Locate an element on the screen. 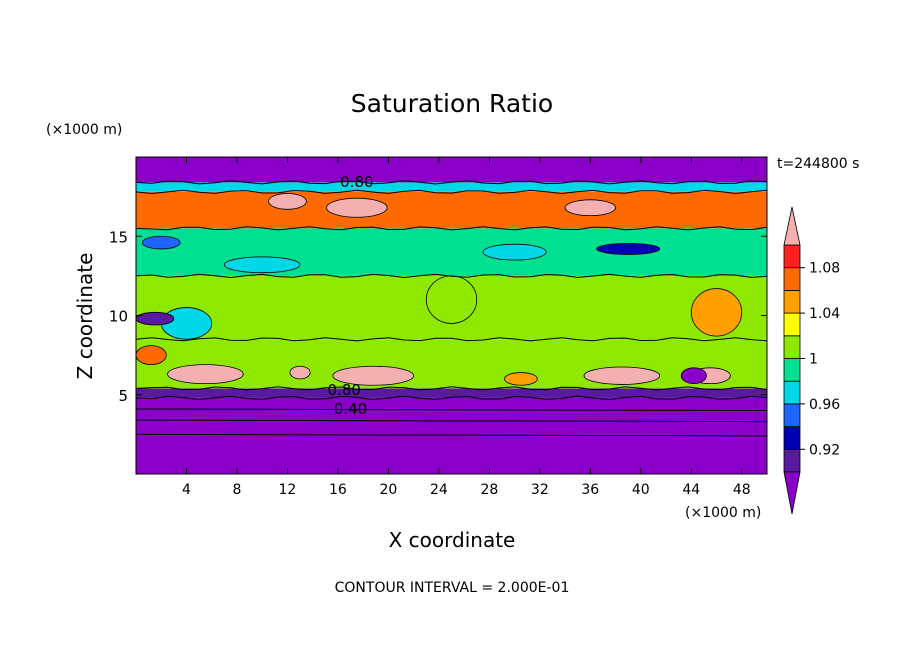 The width and height of the screenshot is (904, 654). x-tick-label-2: 12 is located at coordinates (288, 490).